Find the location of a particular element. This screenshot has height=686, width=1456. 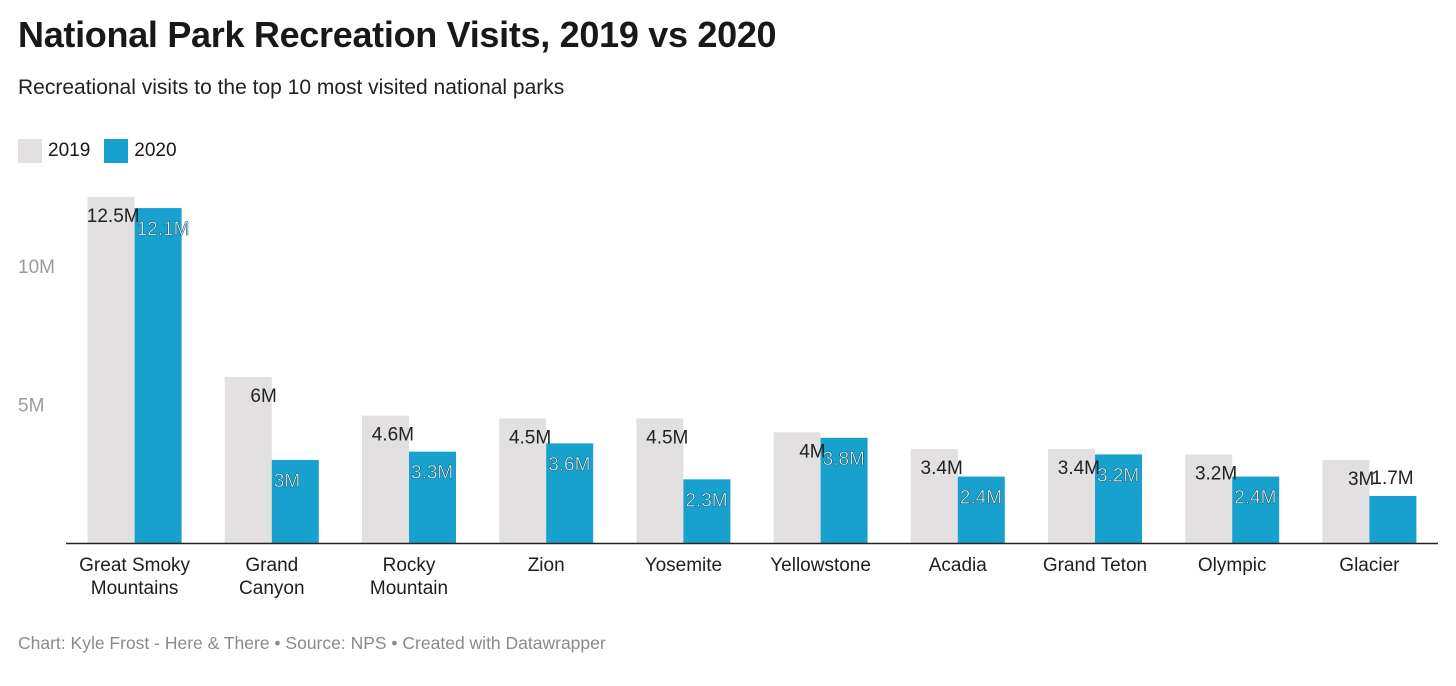

legend-swatch-2020 is located at coordinates (116, 151).